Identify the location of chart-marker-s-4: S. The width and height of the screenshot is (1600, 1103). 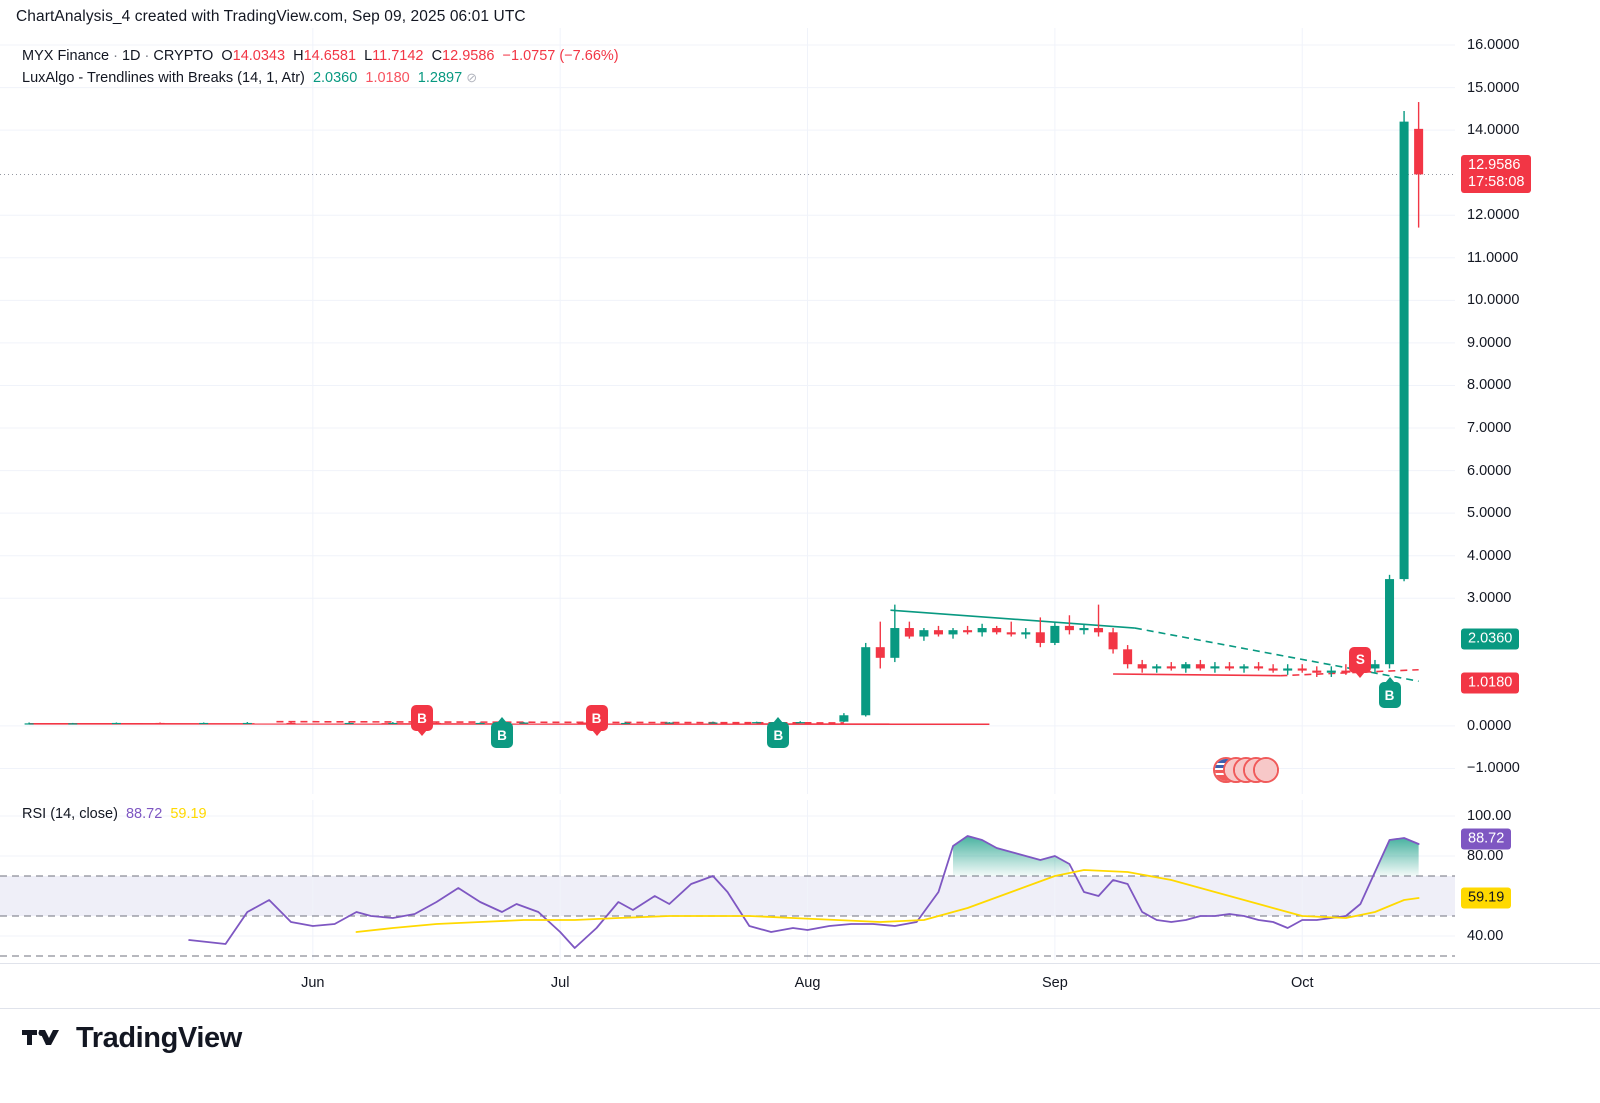
(1360, 659).